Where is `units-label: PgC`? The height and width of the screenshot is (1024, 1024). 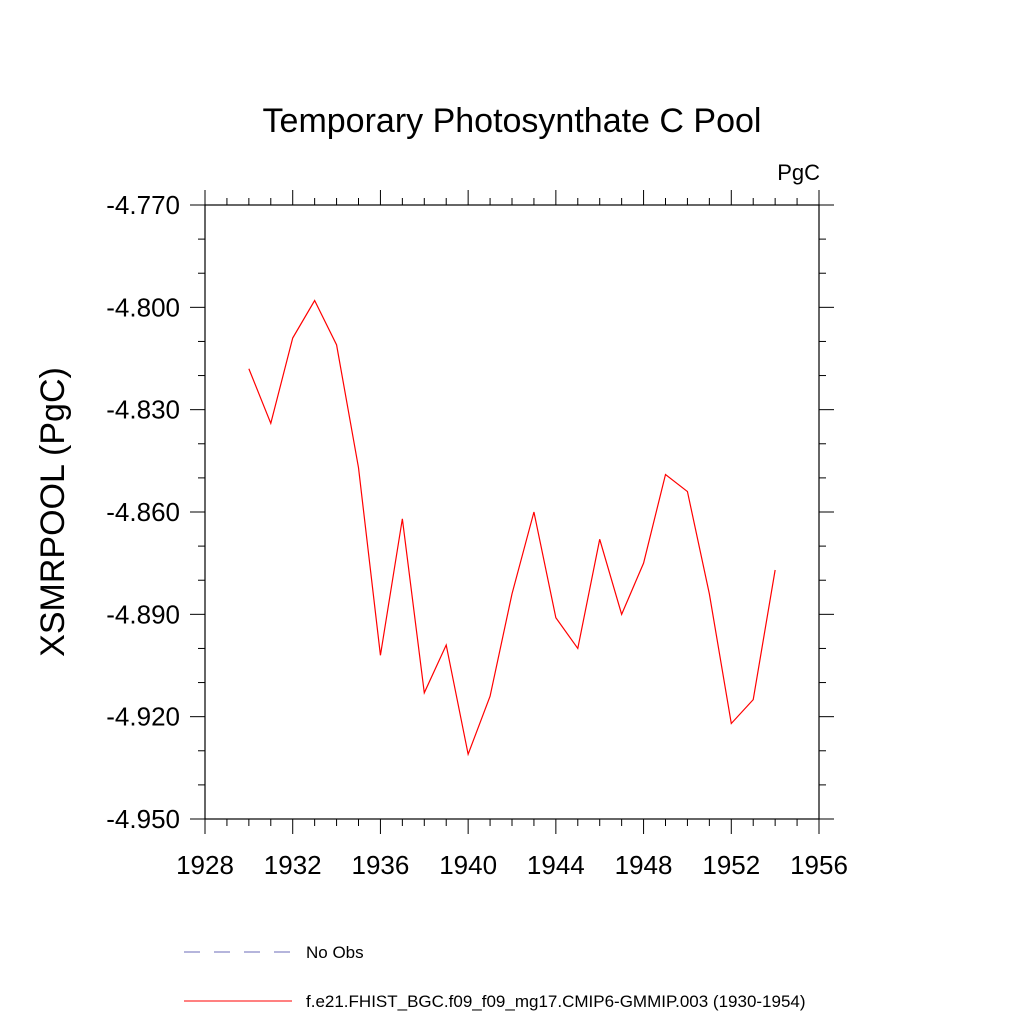
units-label: PgC is located at coordinates (798, 172).